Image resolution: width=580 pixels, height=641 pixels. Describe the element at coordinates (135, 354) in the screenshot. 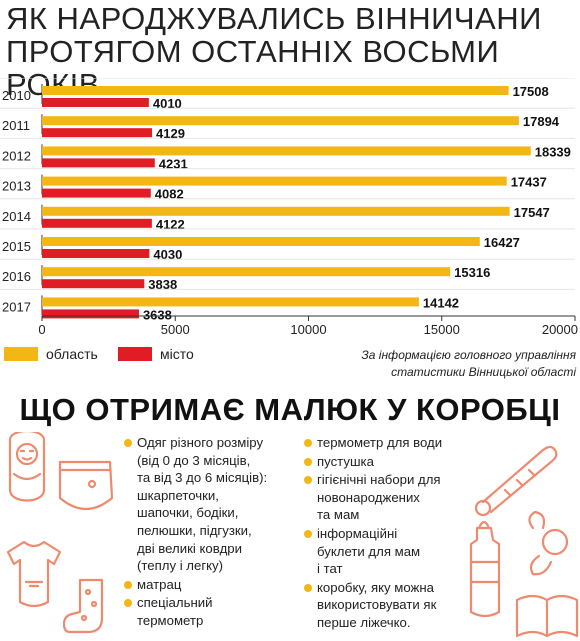

I see `legend-city-swatch` at that location.